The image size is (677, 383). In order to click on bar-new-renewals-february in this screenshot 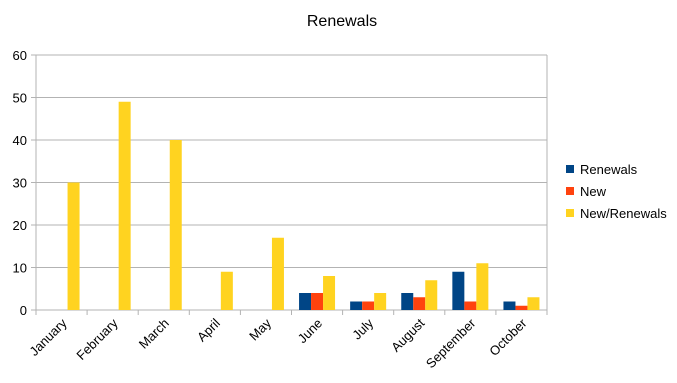, I will do `click(124, 205)`.